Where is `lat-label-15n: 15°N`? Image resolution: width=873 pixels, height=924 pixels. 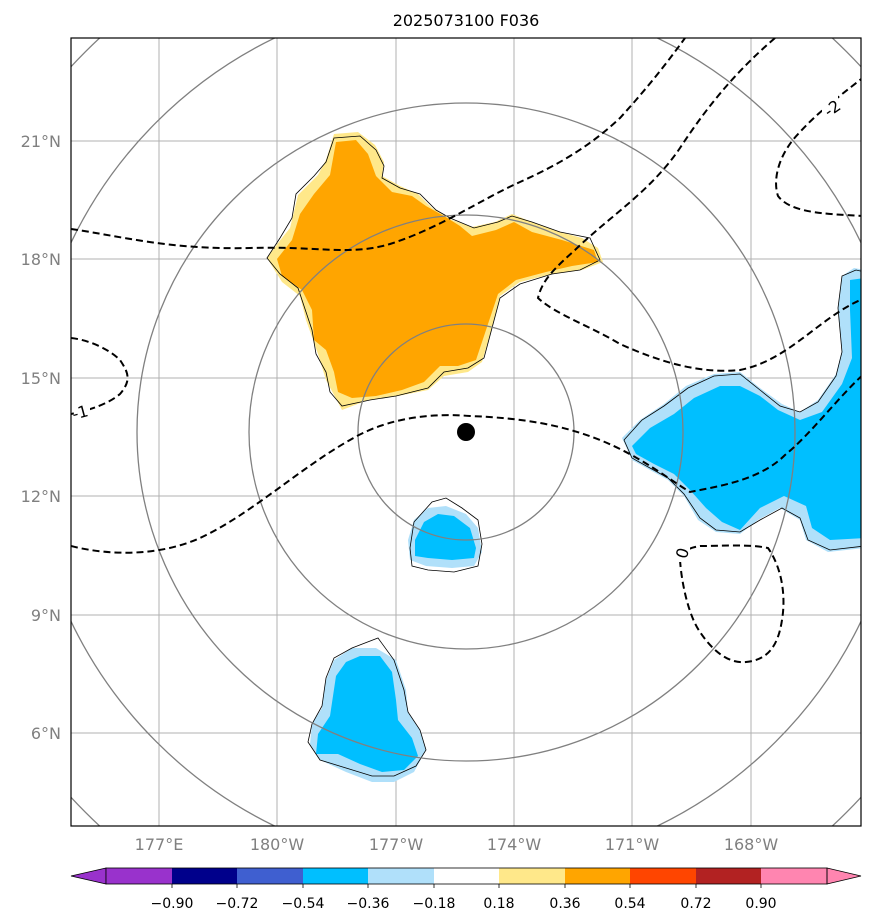
lat-label-15n: 15°N is located at coordinates (41, 378).